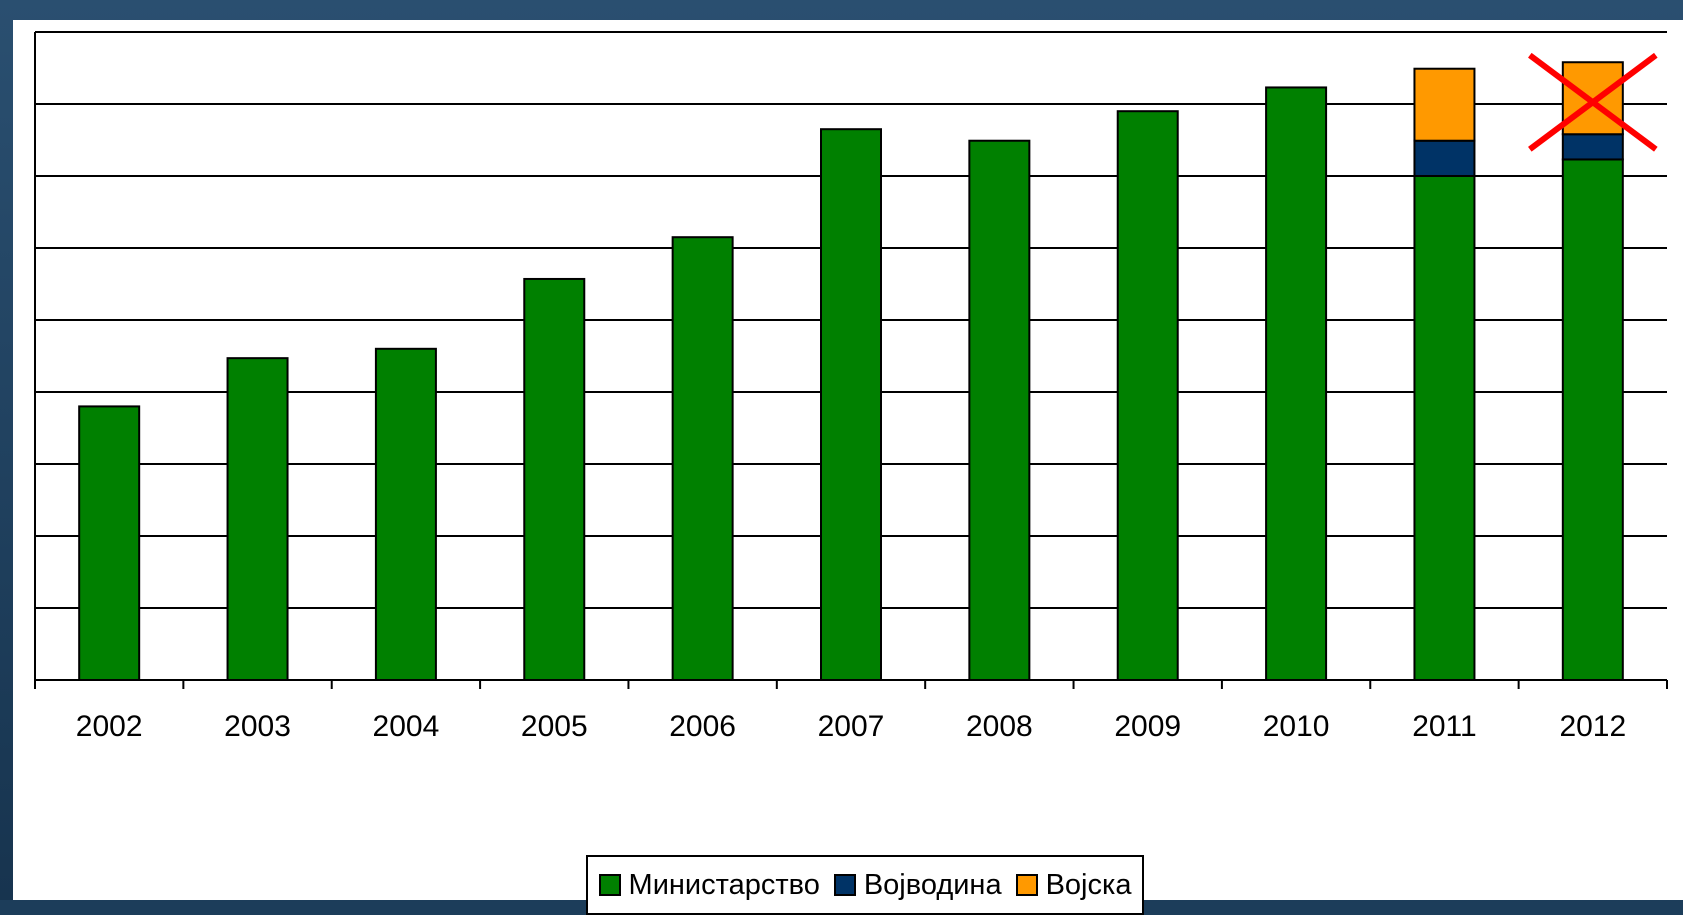  Describe the element at coordinates (932, 884) in the screenshot. I see `legend-label-vojvodina: Војводина` at that location.